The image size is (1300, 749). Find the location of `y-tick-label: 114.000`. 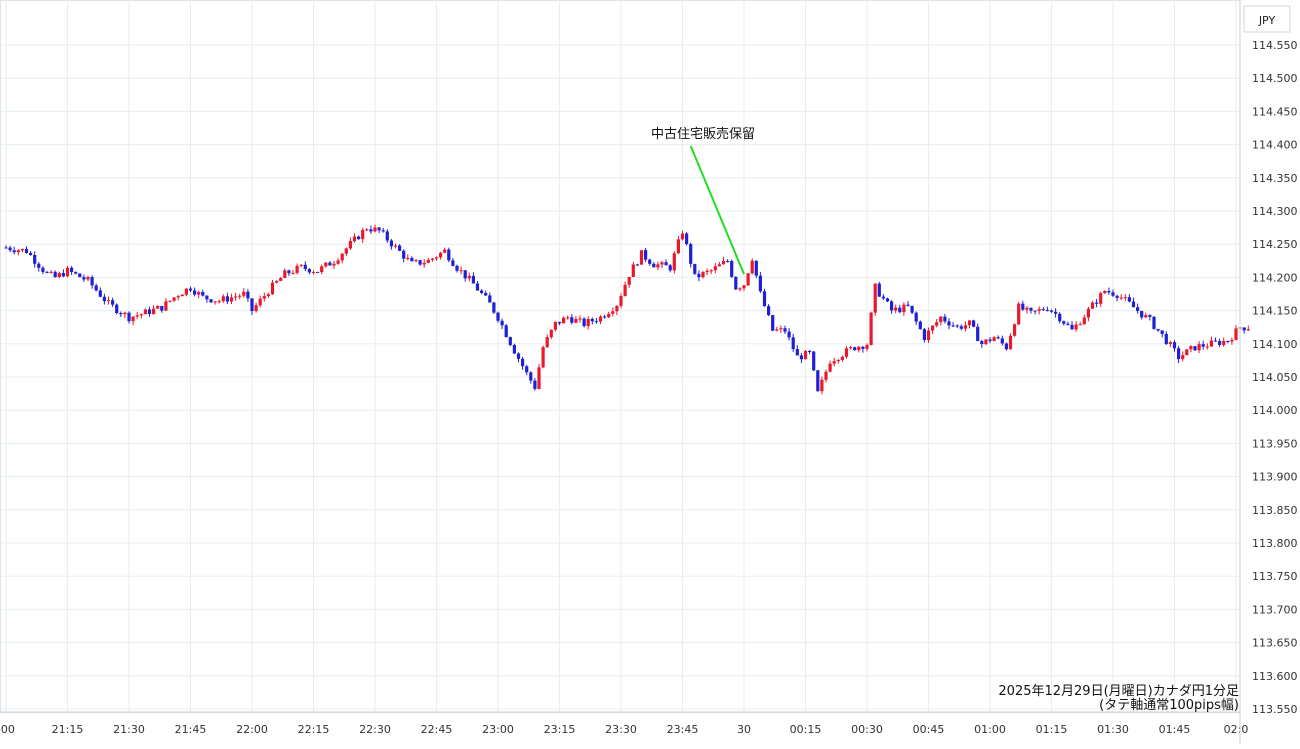

y-tick-label: 114.000 is located at coordinates (1275, 410).